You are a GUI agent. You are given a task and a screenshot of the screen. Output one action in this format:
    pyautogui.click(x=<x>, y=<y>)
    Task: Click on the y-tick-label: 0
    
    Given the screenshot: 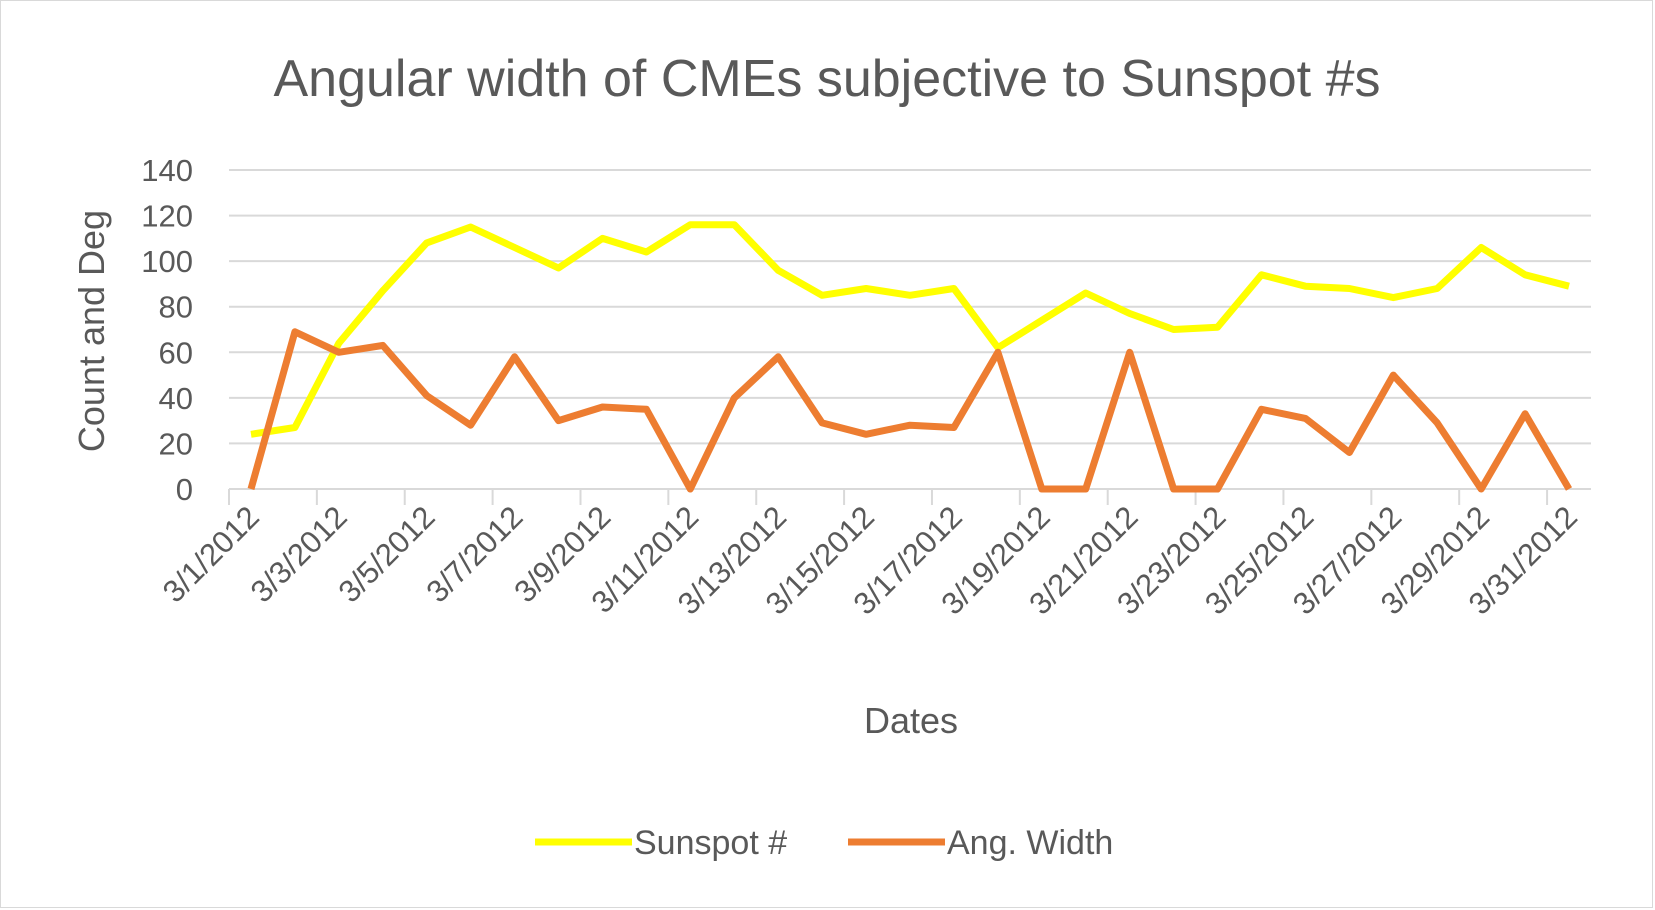 What is the action you would take?
    pyautogui.click(x=184, y=489)
    